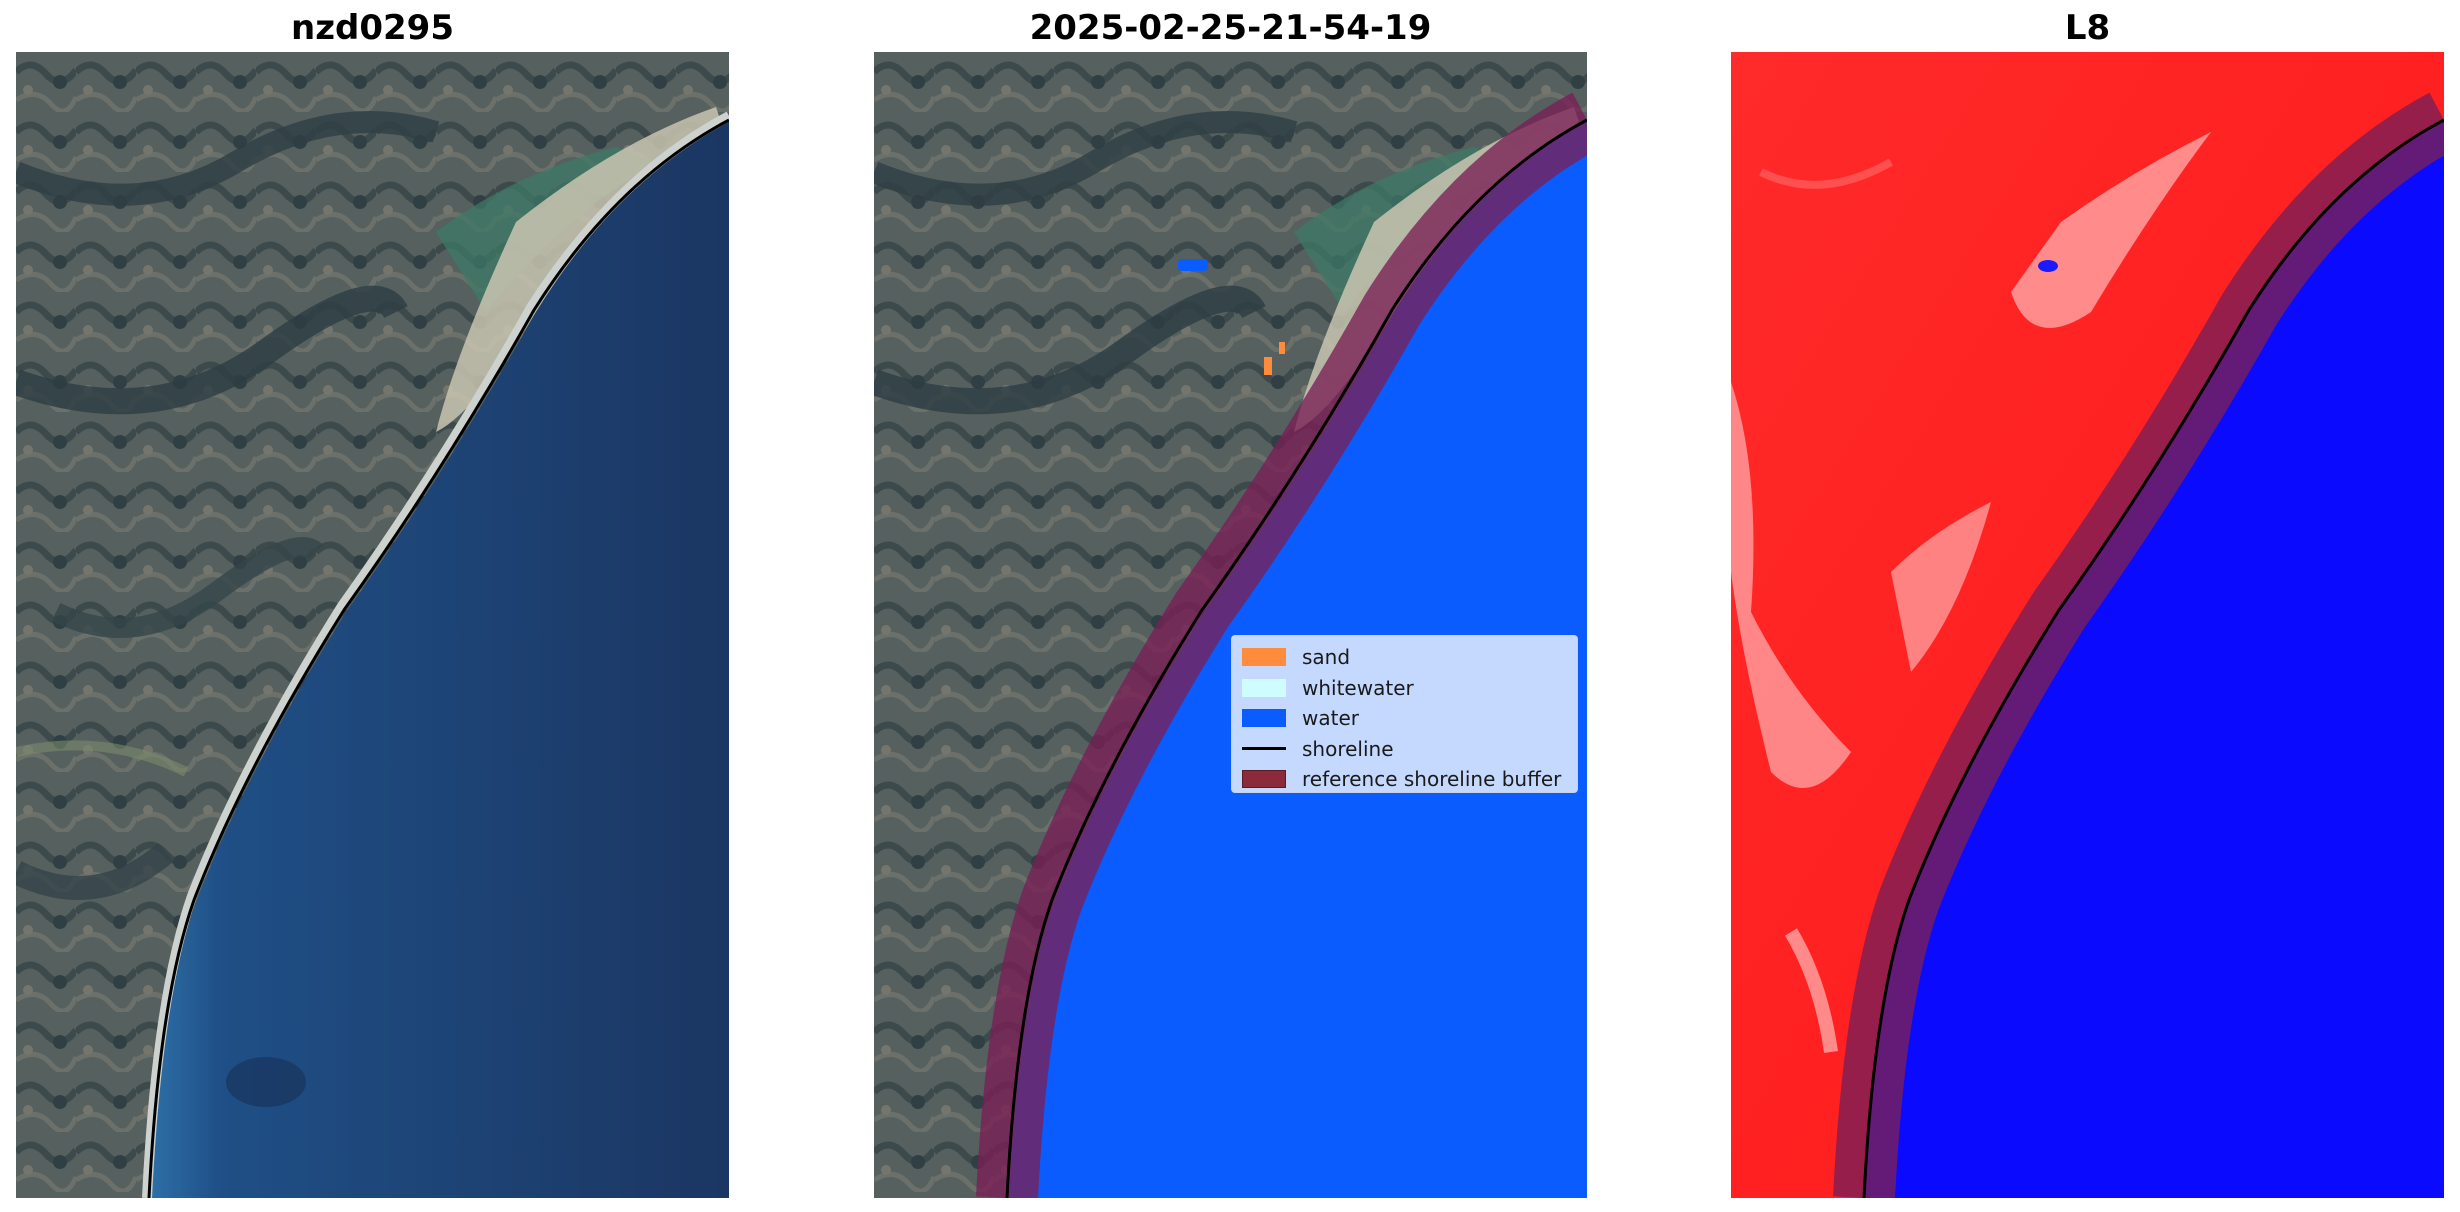  I want to click on legend-swatch-sand, so click(1264, 657).